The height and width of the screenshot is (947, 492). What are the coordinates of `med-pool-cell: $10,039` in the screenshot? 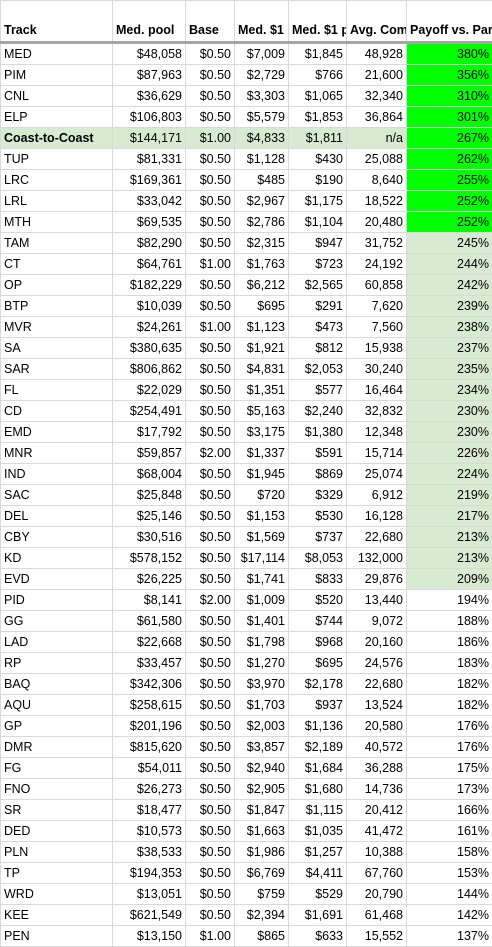 It's located at (149, 306).